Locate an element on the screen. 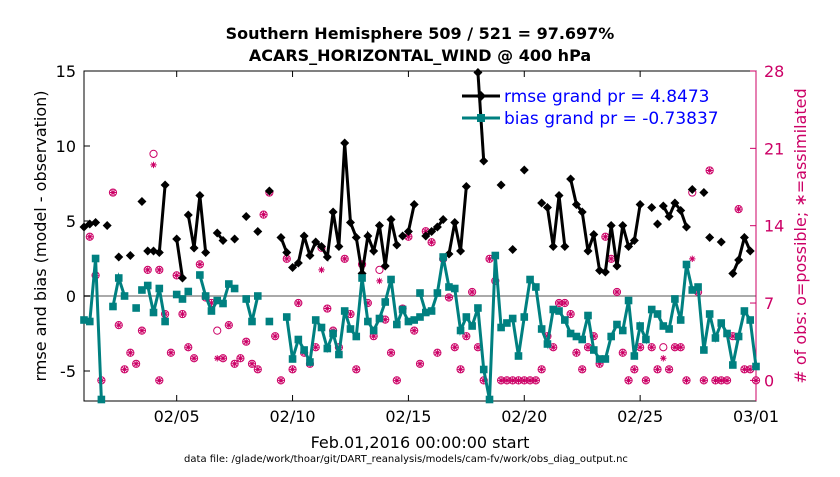 Image resolution: width=840 pixels, height=477 pixels. legend-rmse-marker is located at coordinates (481, 96).